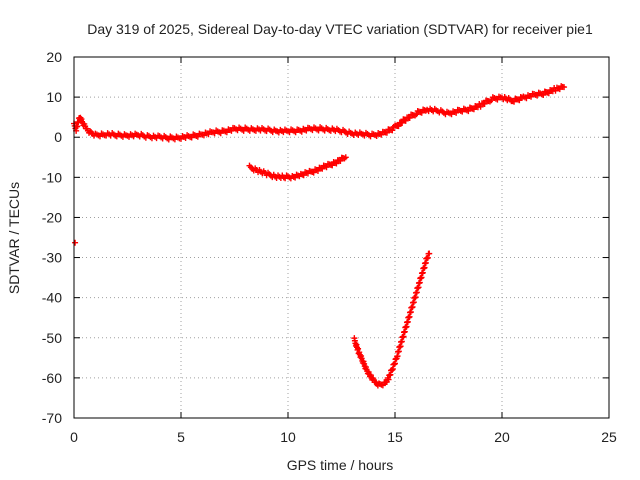 This screenshot has width=640, height=480. I want to click on x-tick-label: 5, so click(181, 437).